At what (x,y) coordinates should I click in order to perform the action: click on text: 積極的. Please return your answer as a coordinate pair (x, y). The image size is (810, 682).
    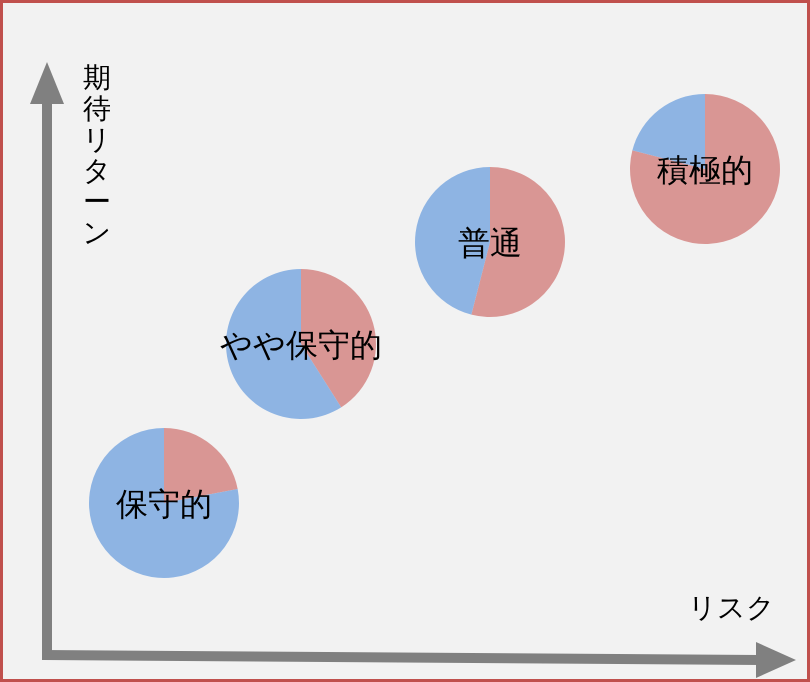
    Looking at the image, I should click on (705, 170).